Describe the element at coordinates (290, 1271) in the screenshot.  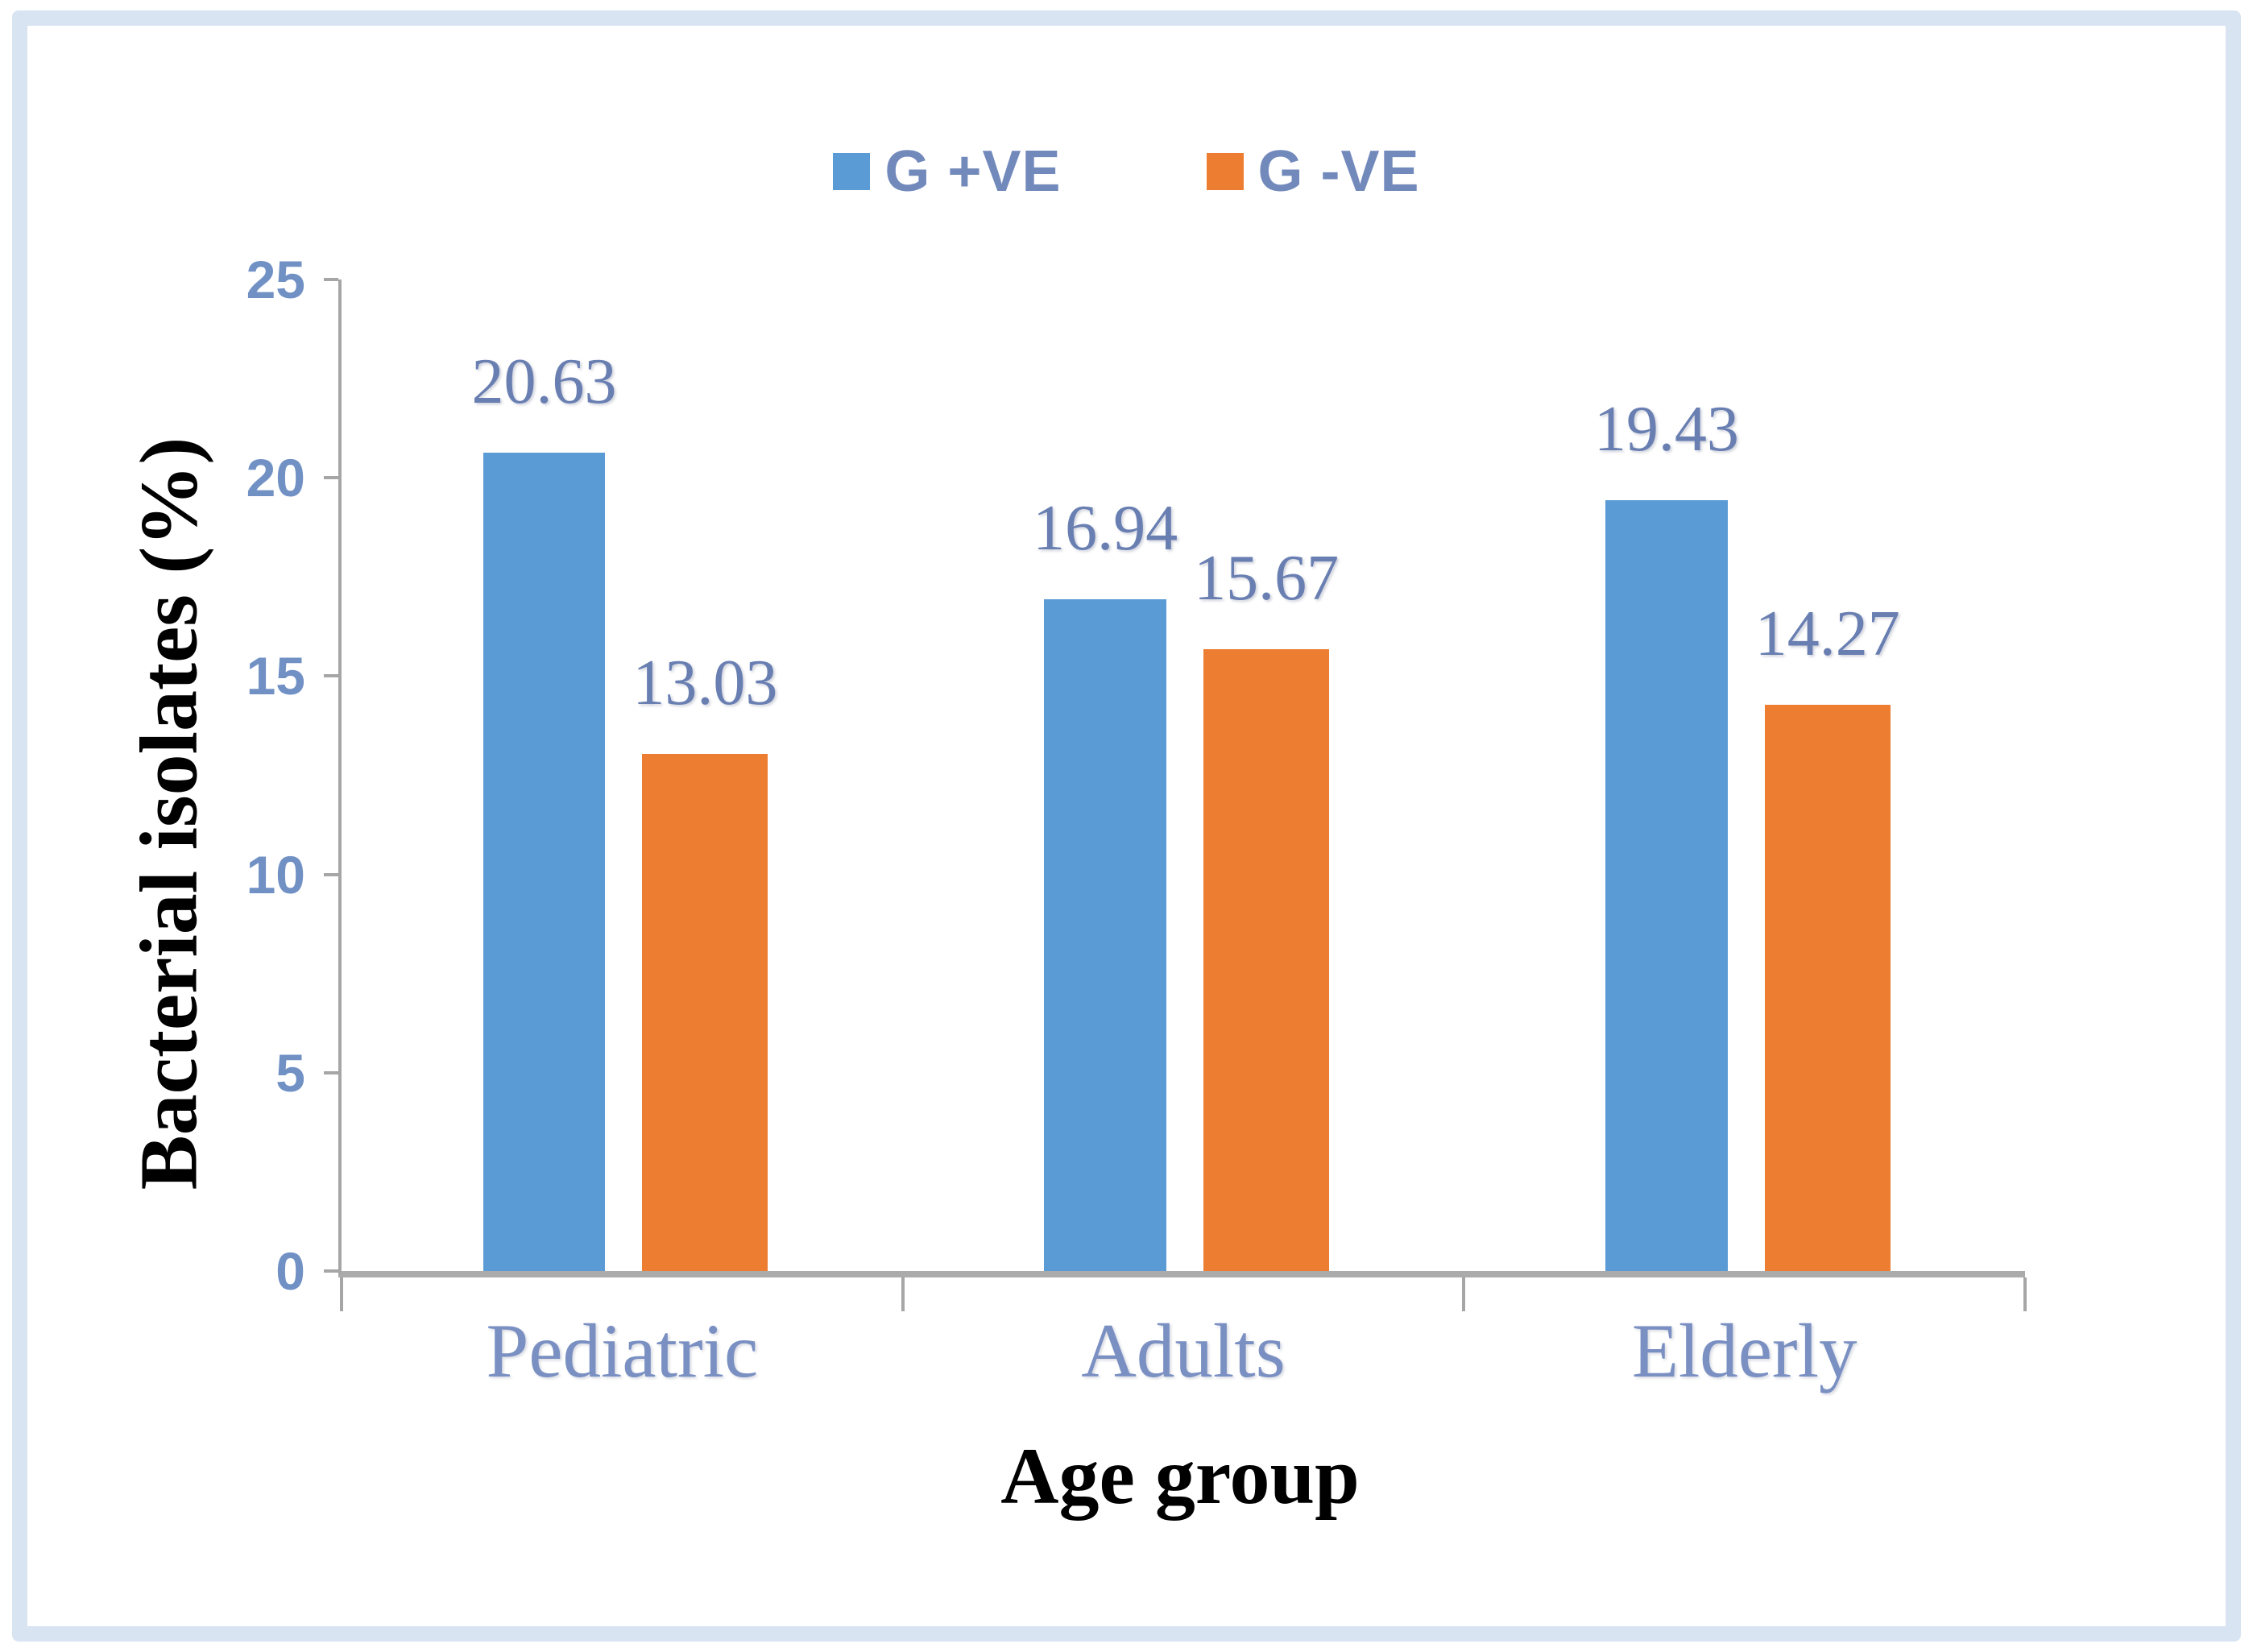
I see `y-tick-label: 0` at that location.